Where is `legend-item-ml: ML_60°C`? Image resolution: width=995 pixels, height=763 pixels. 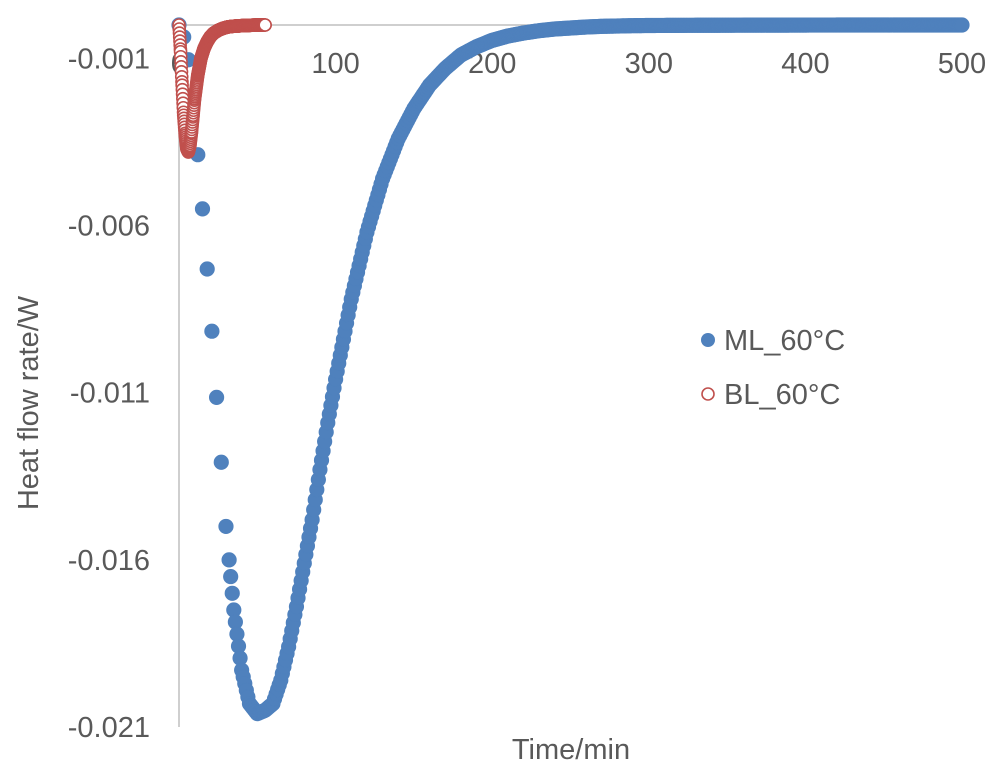
legend-item-ml: ML_60°C is located at coordinates (773, 341).